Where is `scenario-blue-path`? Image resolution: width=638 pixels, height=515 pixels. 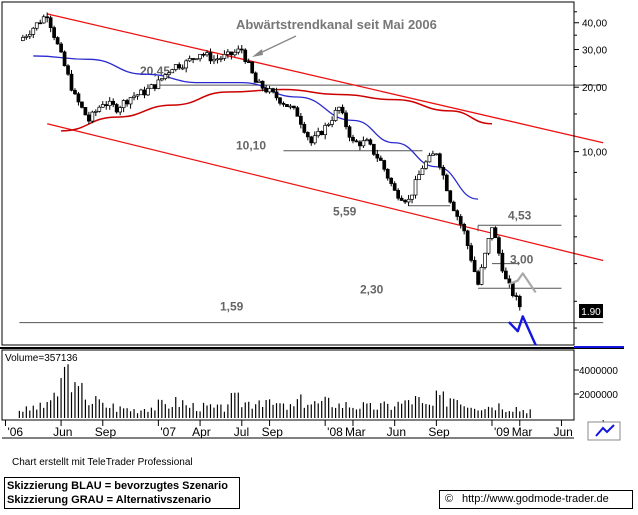 scenario-blue-path is located at coordinates (522, 330).